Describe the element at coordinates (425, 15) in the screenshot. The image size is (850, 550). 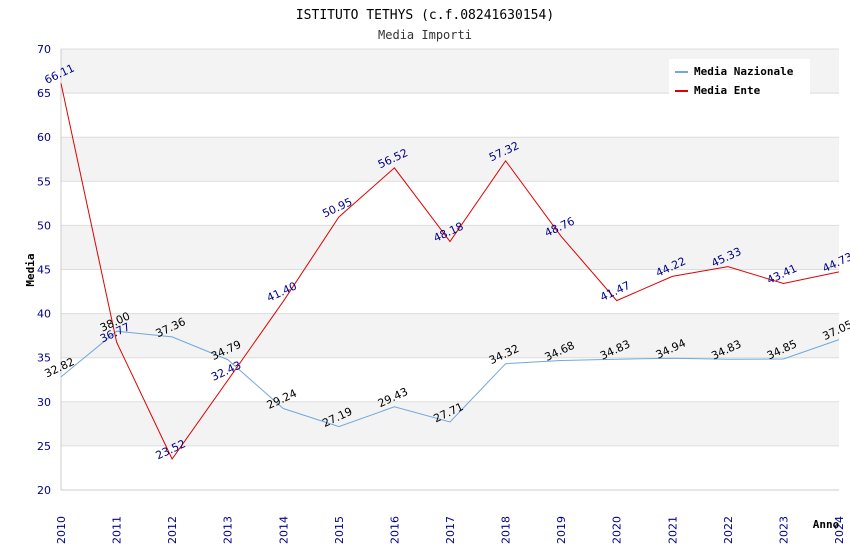
I see `chart-title: ISTITUTO TETHYS (c.f.08241630154)` at that location.